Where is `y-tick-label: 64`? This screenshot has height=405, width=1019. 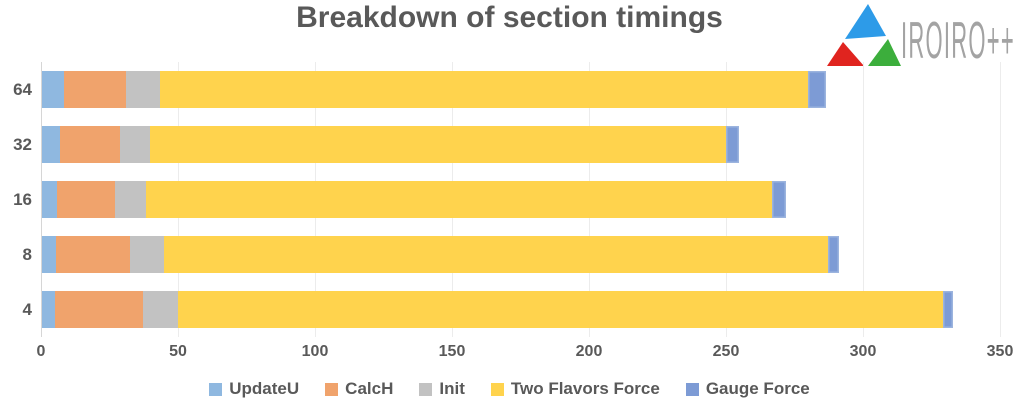
y-tick-label: 64 is located at coordinates (22, 89).